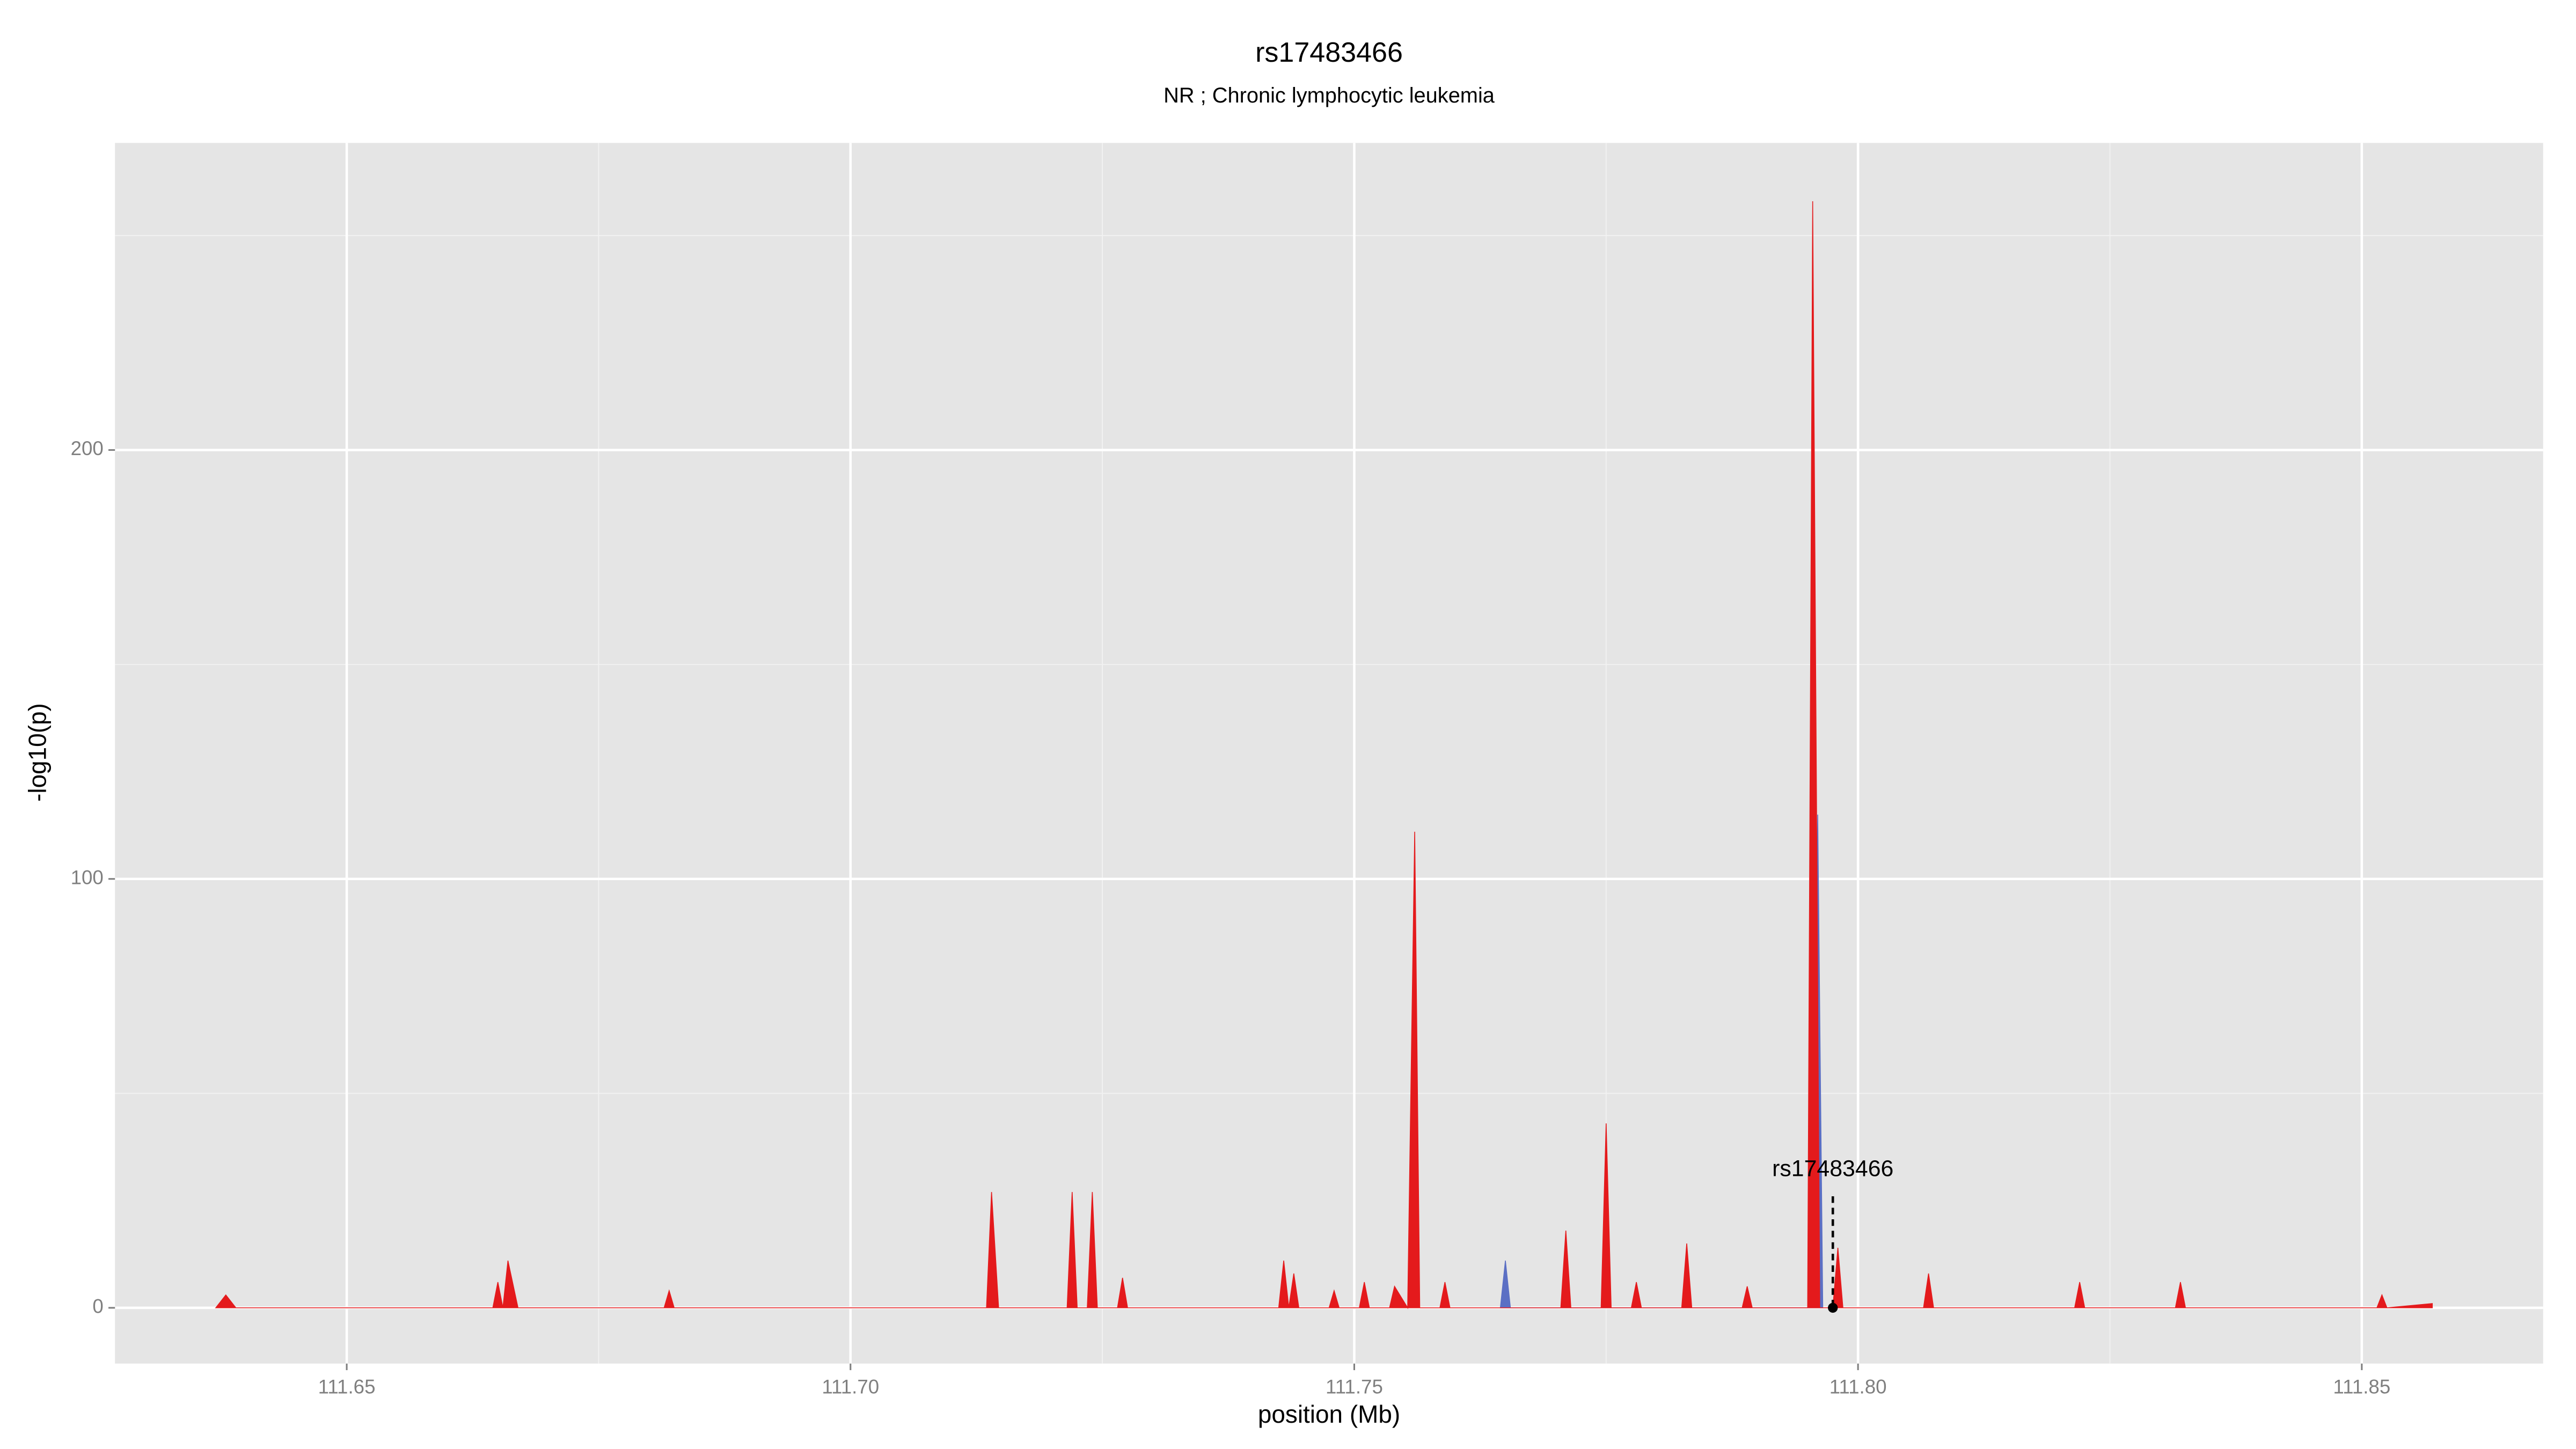 Image resolution: width=2576 pixels, height=1449 pixels. I want to click on y-axis-label: -log10(p), so click(38, 752).